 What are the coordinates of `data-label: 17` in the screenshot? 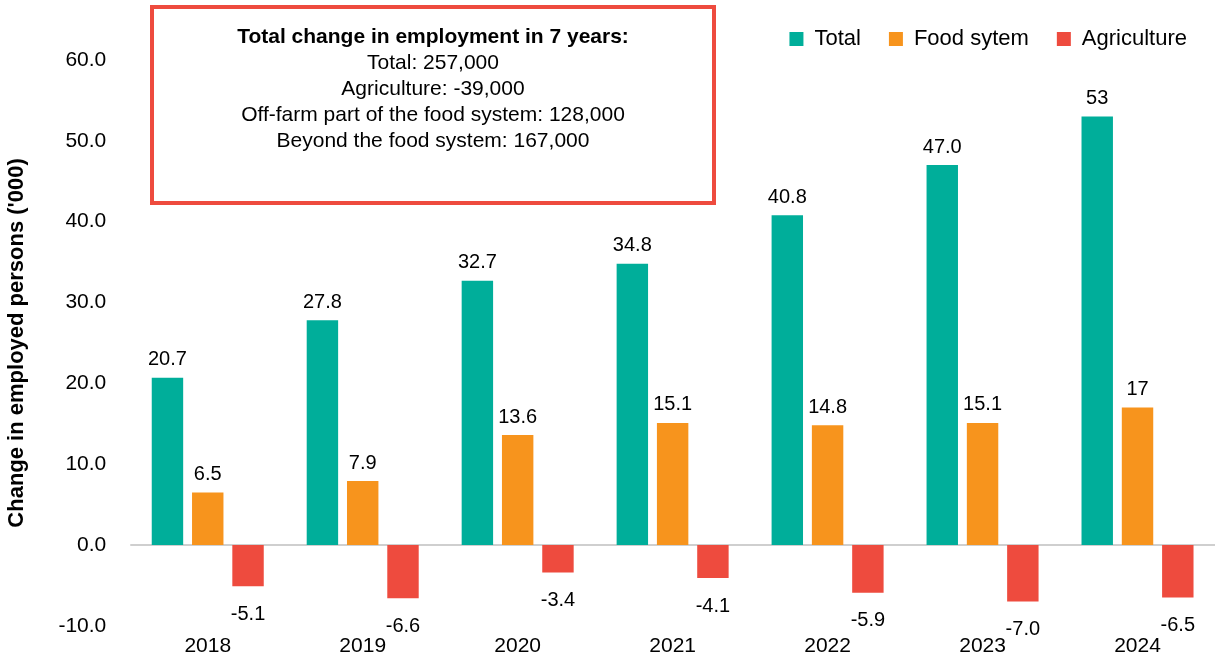 It's located at (1137, 388).